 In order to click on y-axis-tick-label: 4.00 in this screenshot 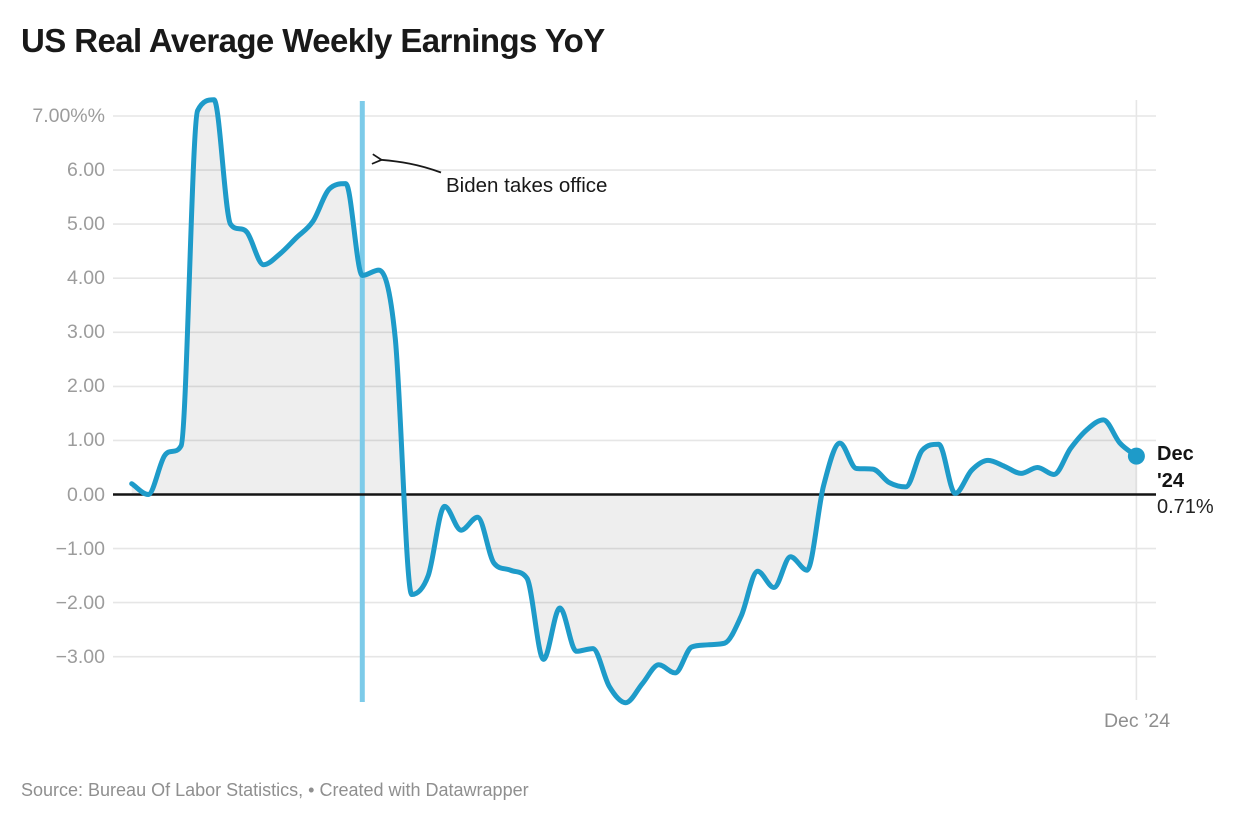, I will do `click(86, 278)`.